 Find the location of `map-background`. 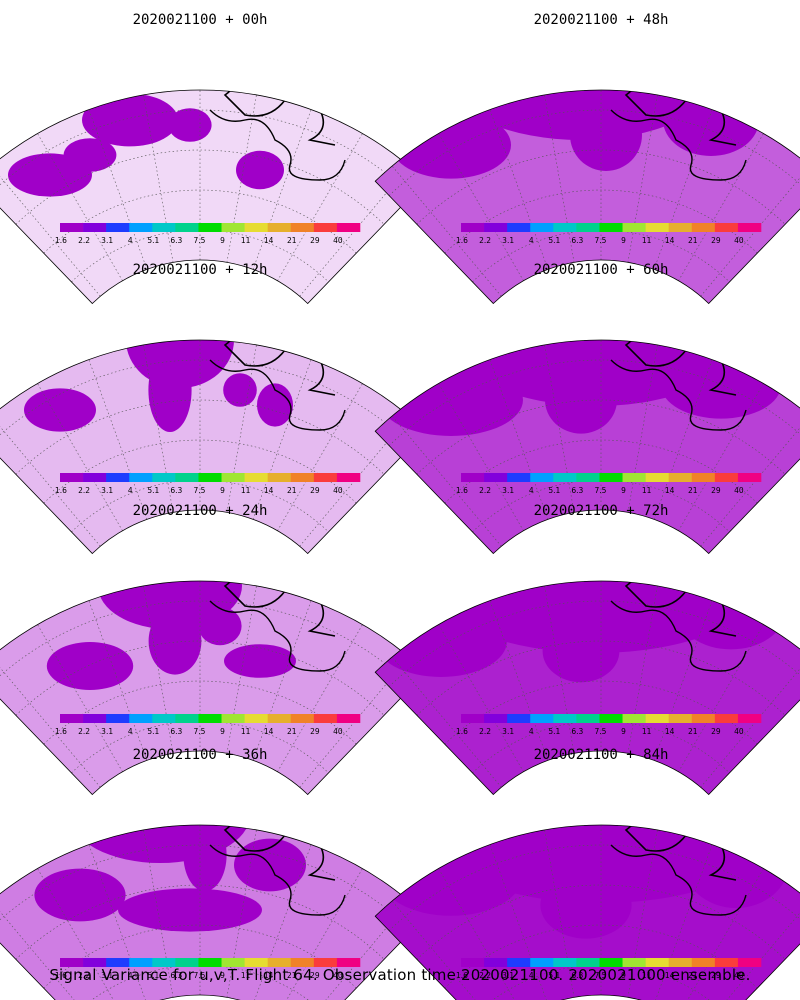

map-background is located at coordinates (213, 688).